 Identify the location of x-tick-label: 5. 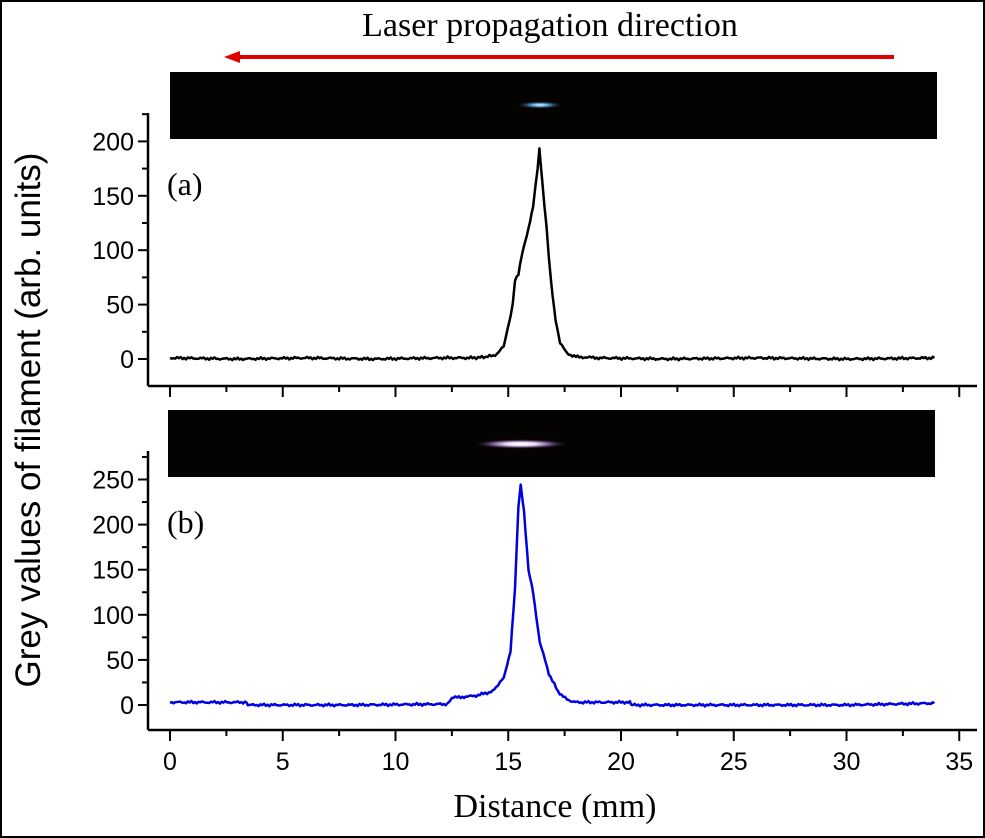
(283, 762).